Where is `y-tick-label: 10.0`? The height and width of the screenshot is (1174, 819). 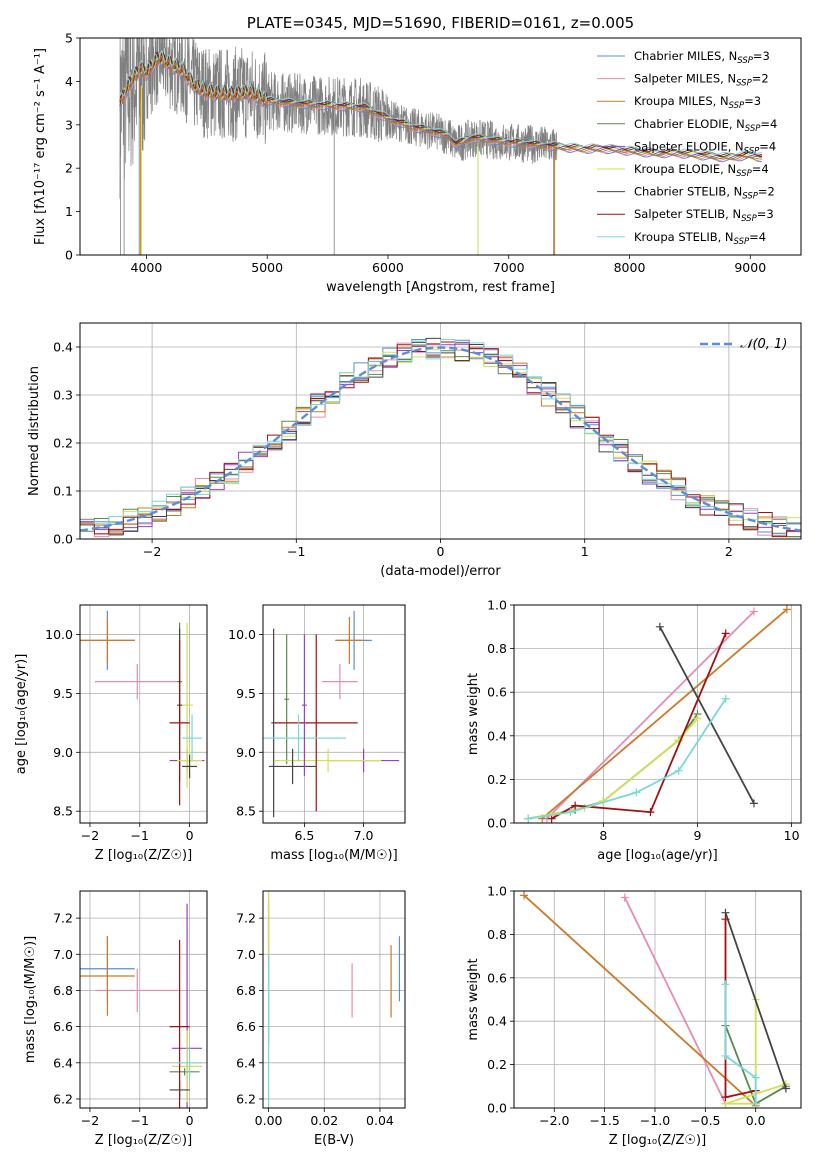
y-tick-label: 10.0 is located at coordinates (59, 634).